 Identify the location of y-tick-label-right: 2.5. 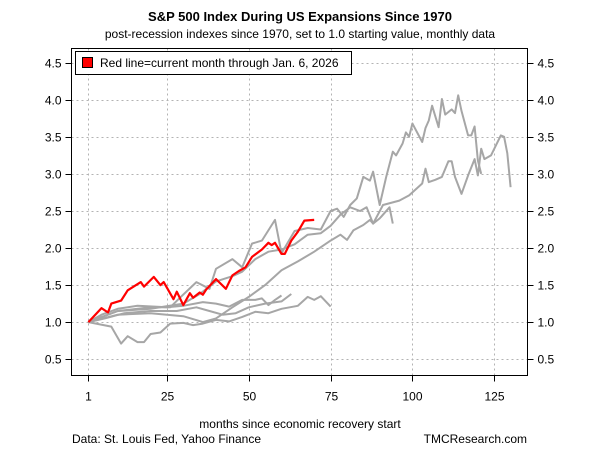
(546, 212).